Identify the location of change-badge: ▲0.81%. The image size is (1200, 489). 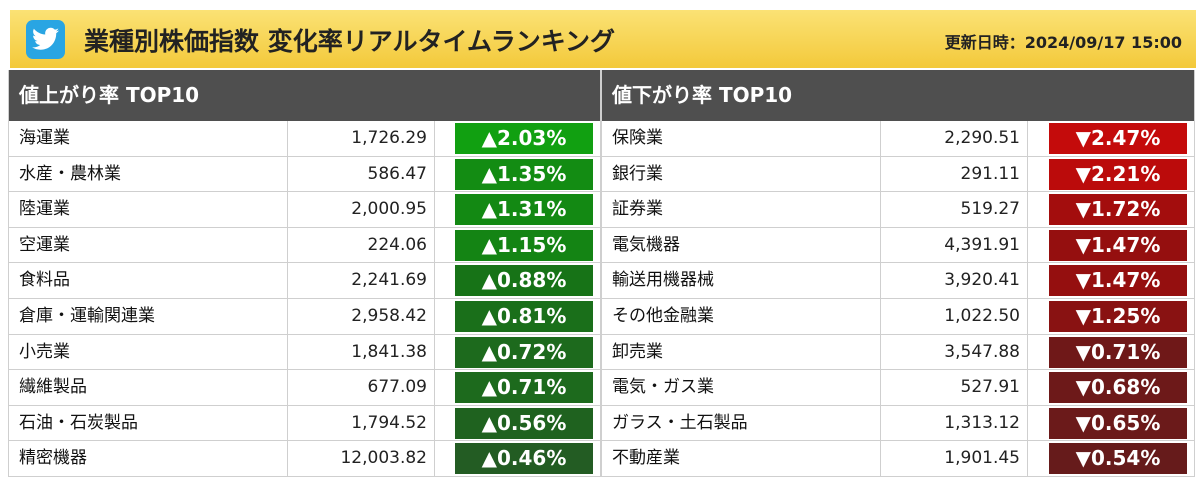
(524, 316).